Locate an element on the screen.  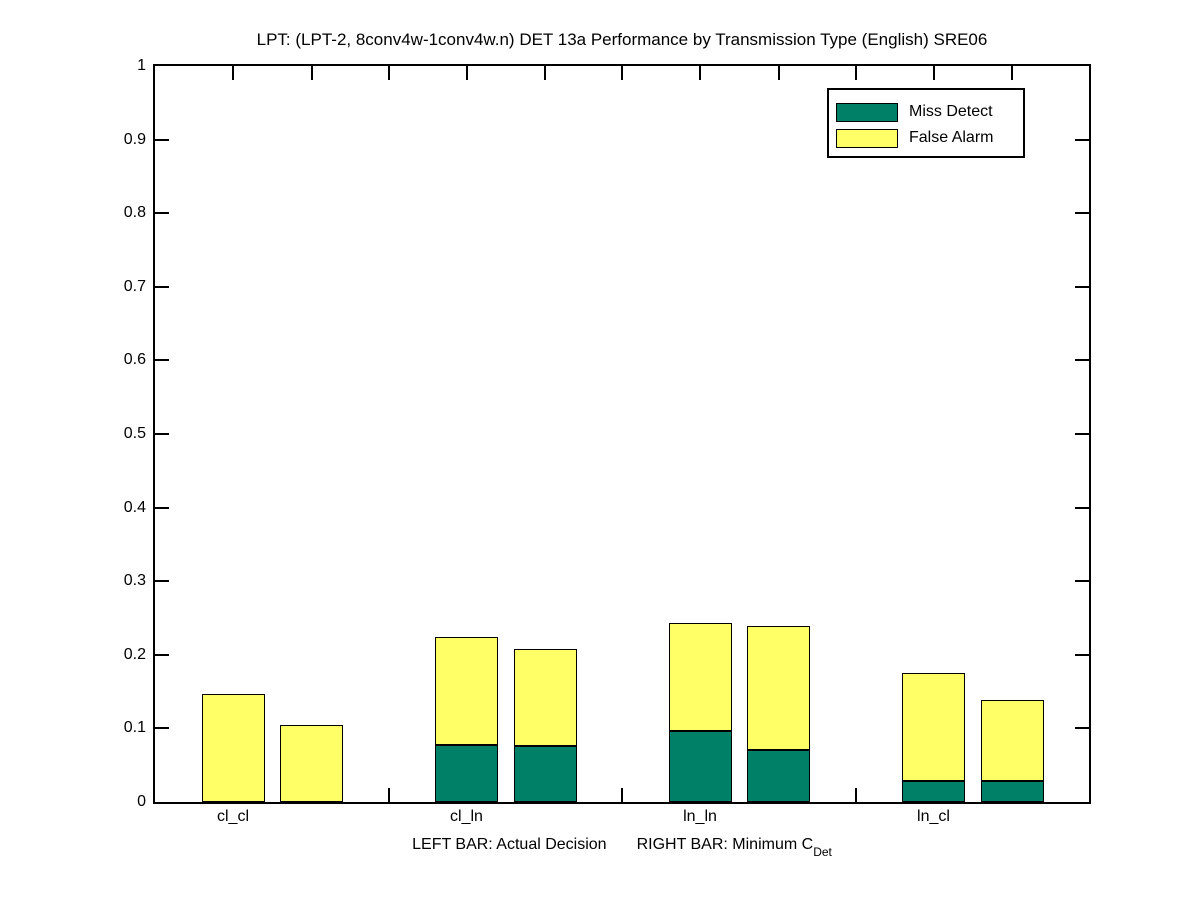
x-category-label: cl_cl is located at coordinates (233, 816).